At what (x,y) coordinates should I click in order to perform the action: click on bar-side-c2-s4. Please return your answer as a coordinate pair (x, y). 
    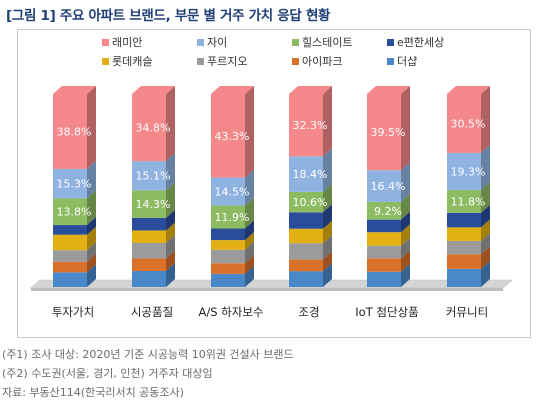
    Looking at the image, I should click on (170, 220).